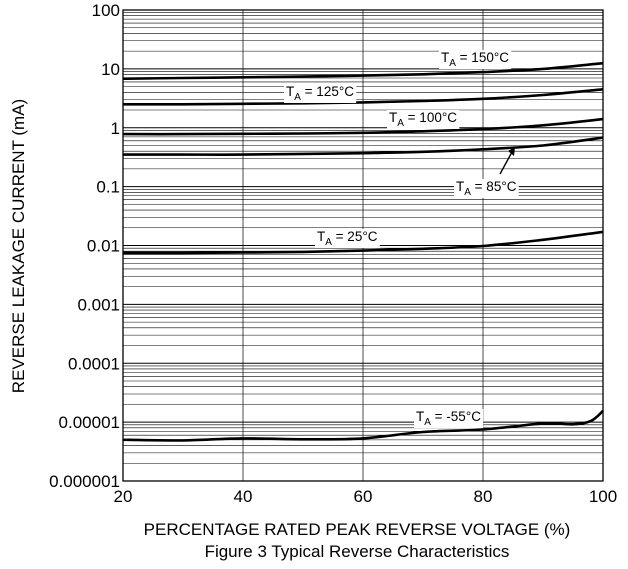 The height and width of the screenshot is (569, 628). I want to click on x-tick-label: 80, so click(483, 496).